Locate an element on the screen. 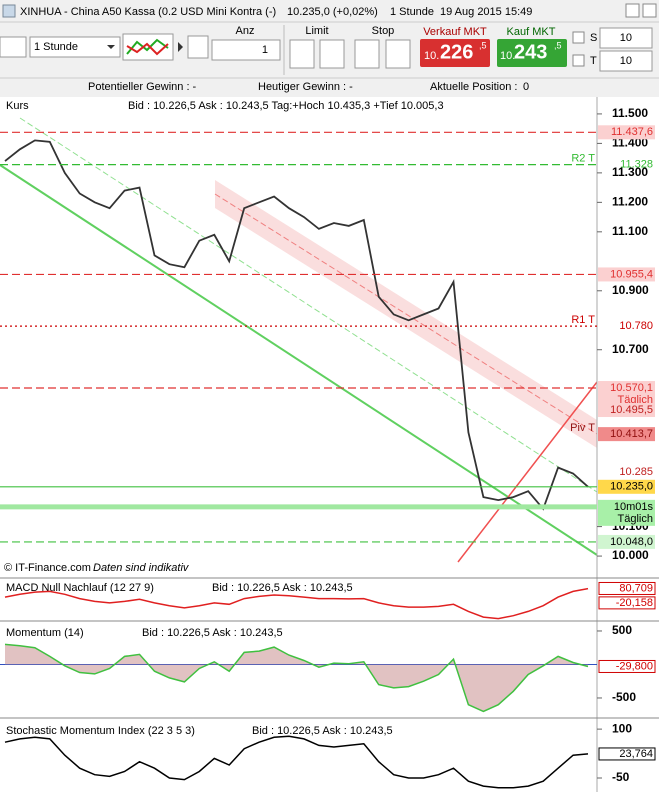 The image size is (659, 792). level-label: 11.437,6 is located at coordinates (632, 132).